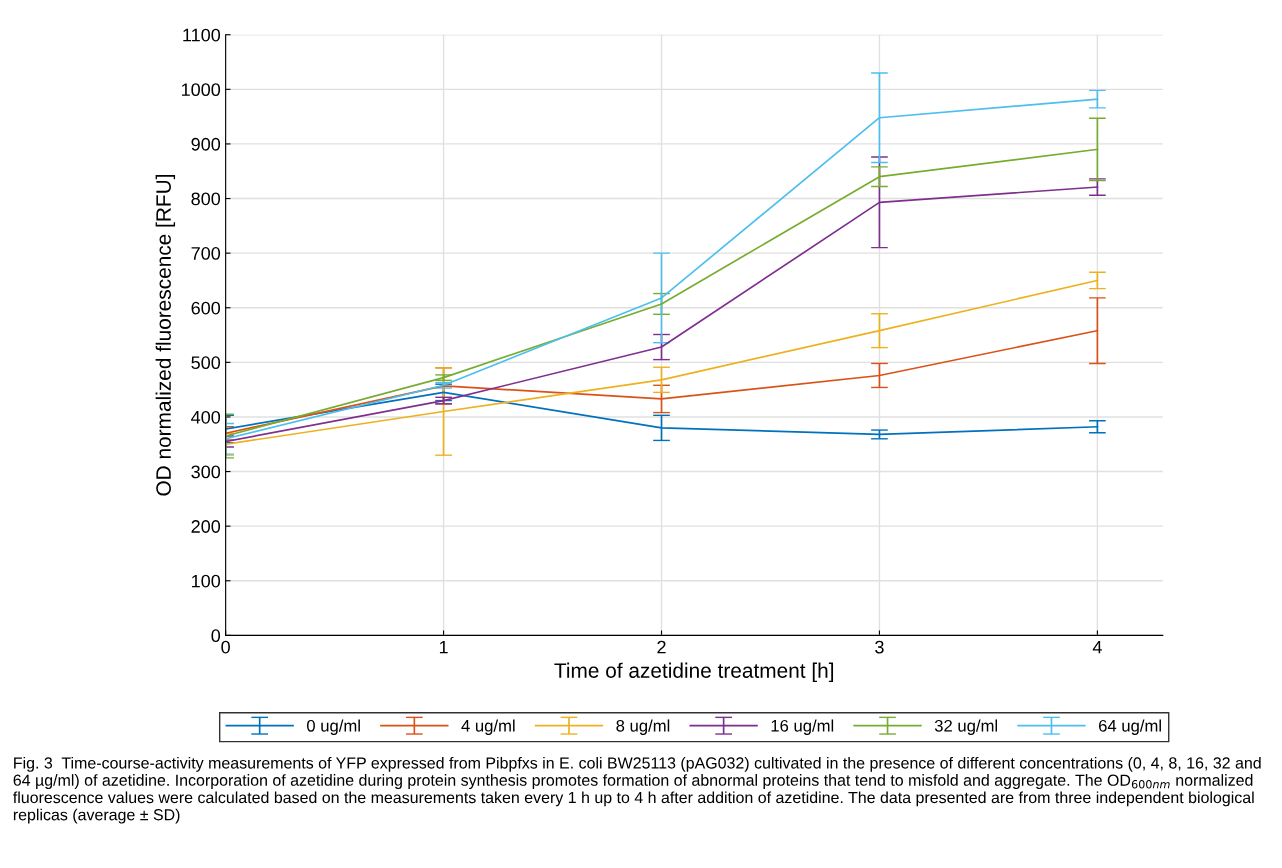 The width and height of the screenshot is (1282, 868). Describe the element at coordinates (662, 413) in the screenshot. I see `line-series` at that location.